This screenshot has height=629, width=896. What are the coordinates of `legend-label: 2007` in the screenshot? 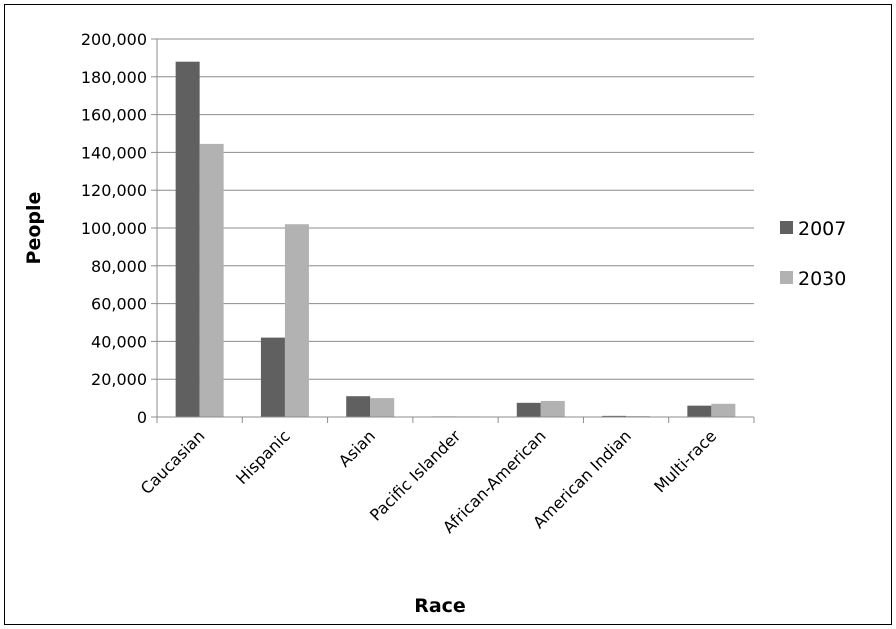 It's located at (822, 229).